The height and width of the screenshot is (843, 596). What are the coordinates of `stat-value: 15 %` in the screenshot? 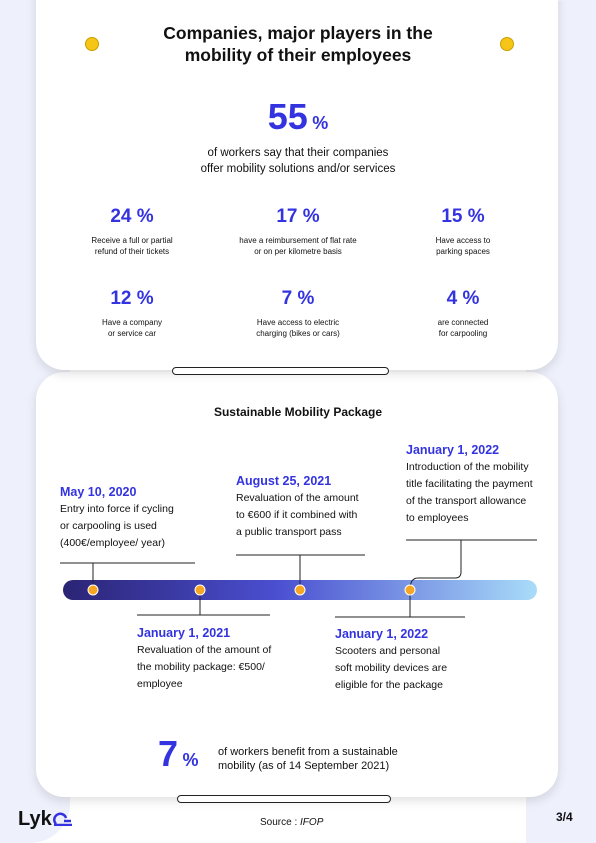 It's located at (463, 217).